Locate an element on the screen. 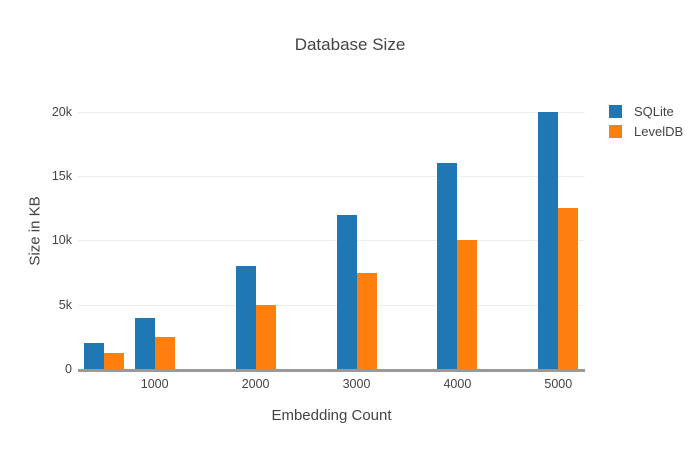 The image size is (700, 450). legend-item-leveldb: LevelDB is located at coordinates (646, 131).